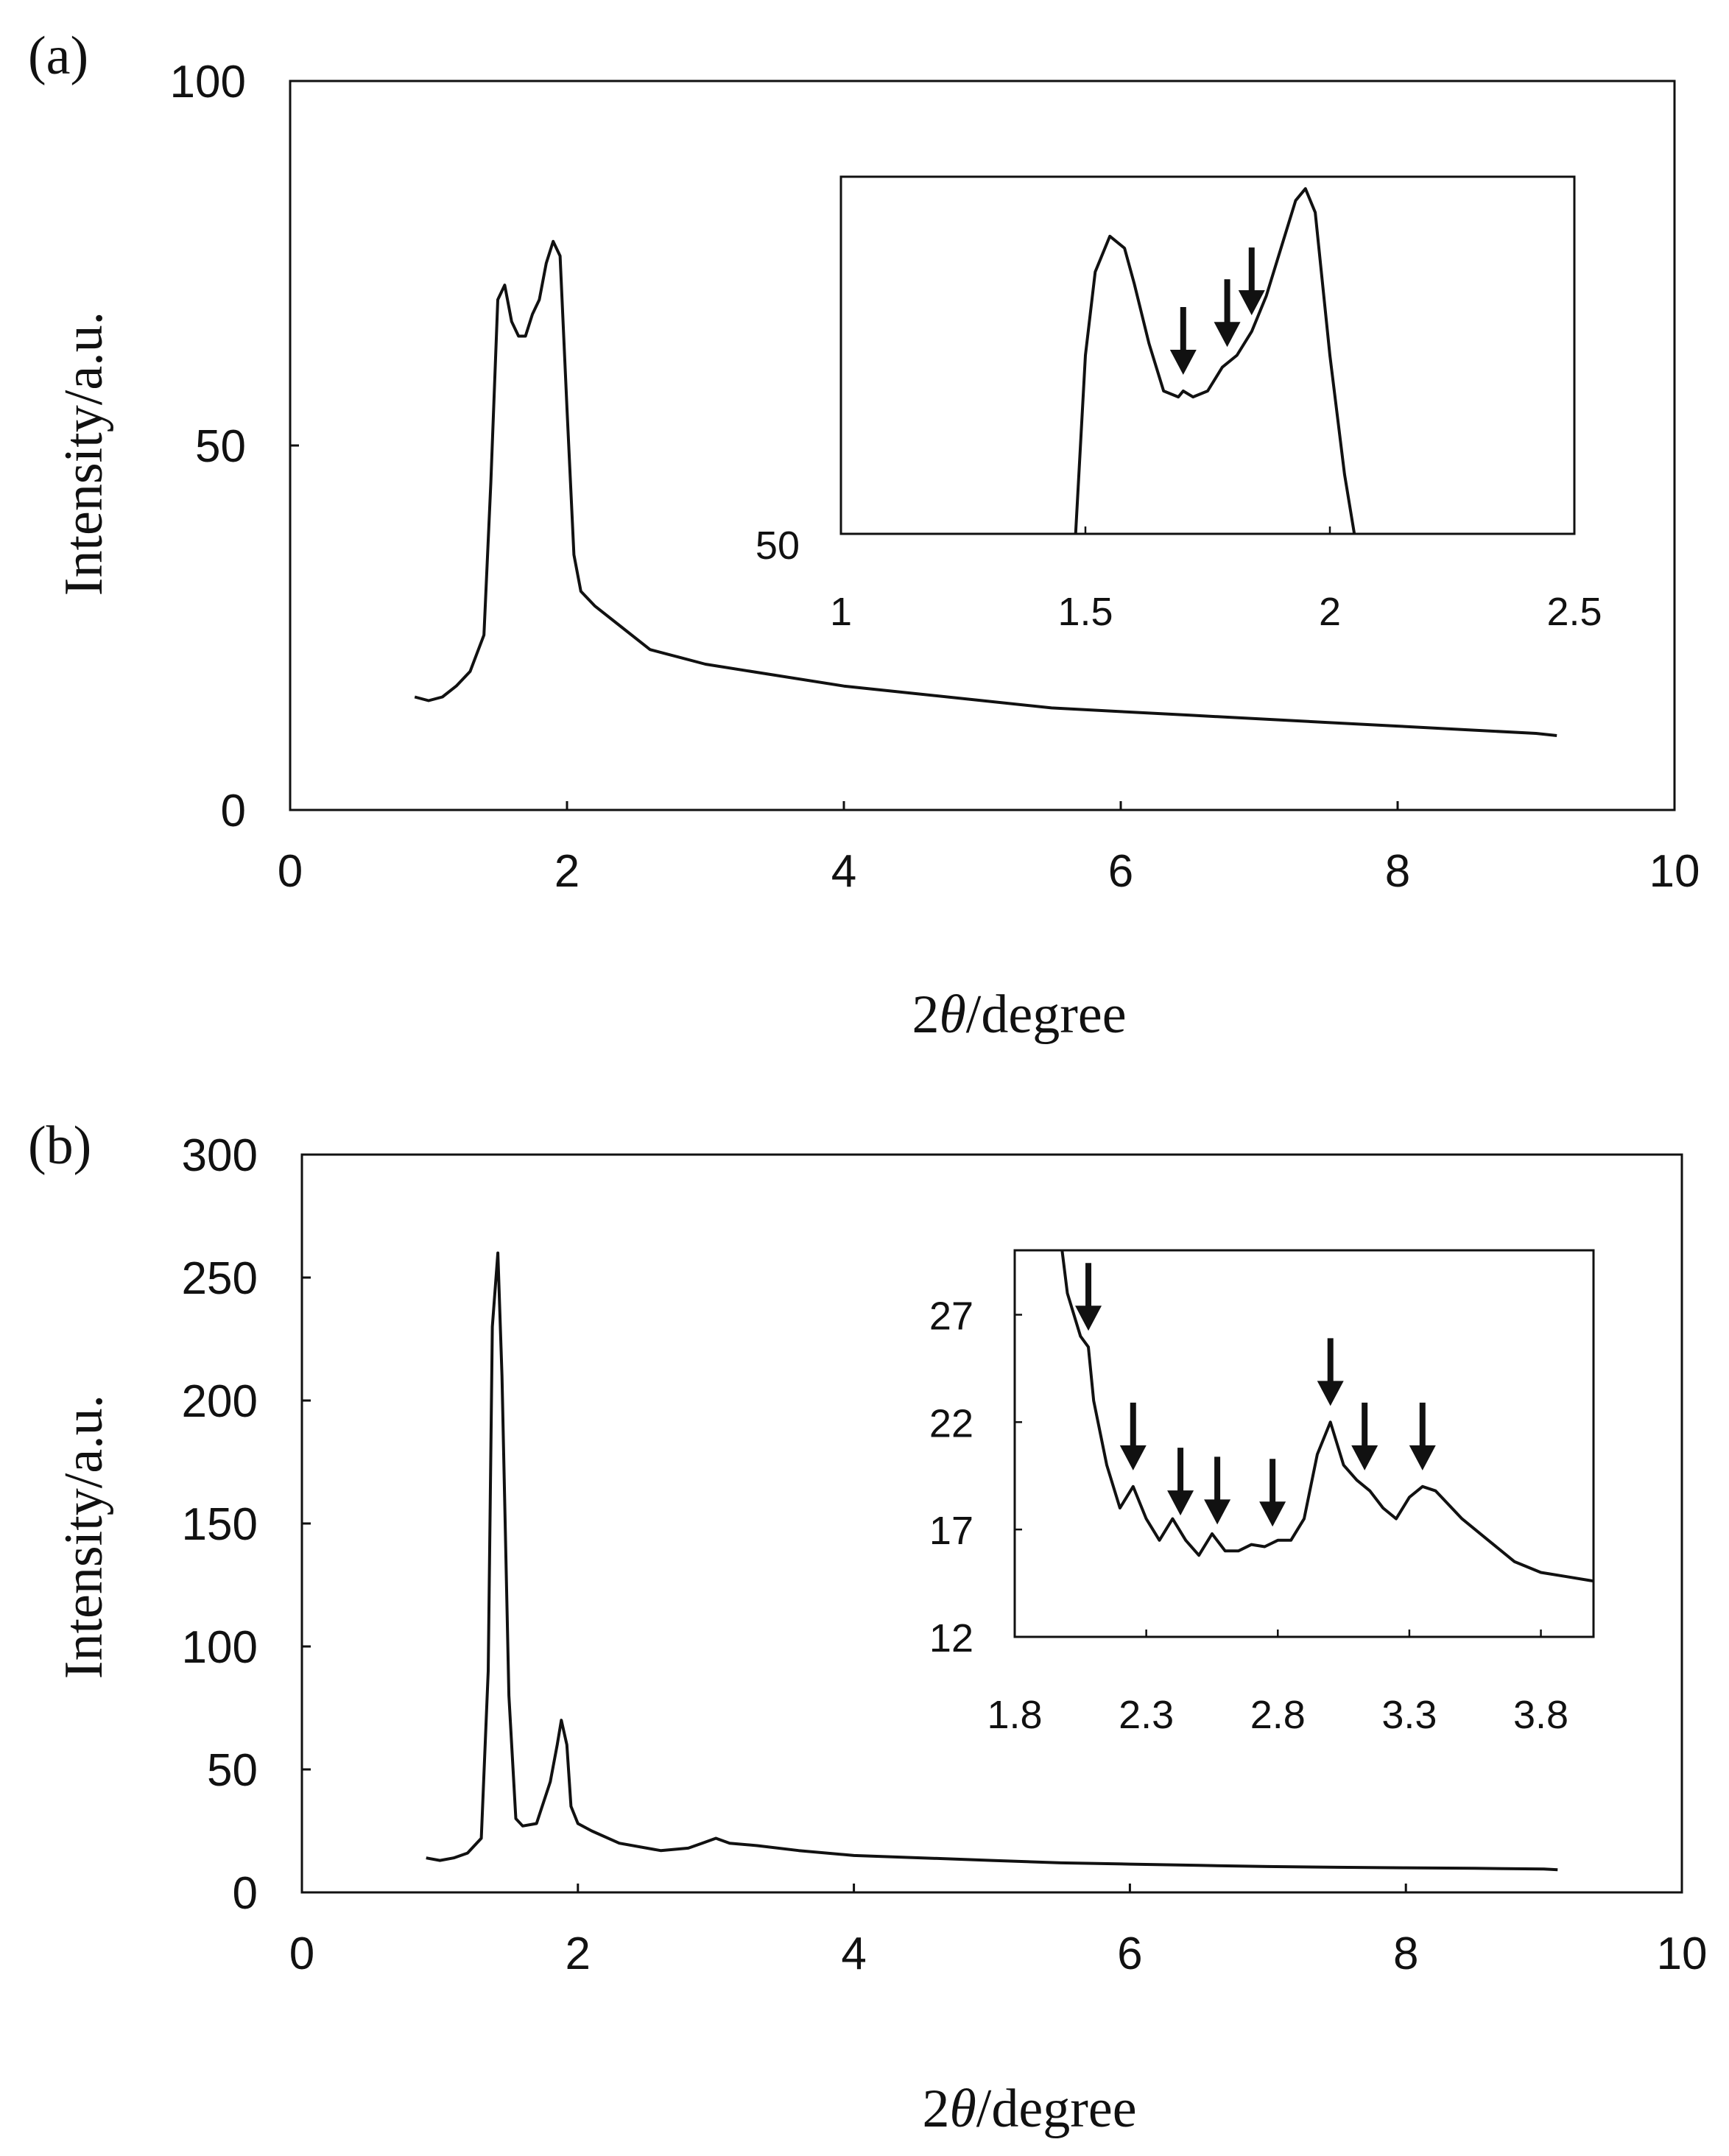  Describe the element at coordinates (58, 56) in the screenshot. I see `panel-a-label: (a)` at that location.